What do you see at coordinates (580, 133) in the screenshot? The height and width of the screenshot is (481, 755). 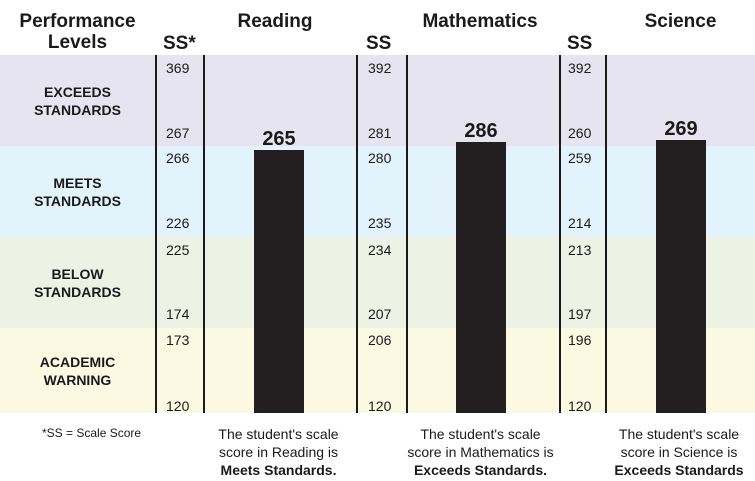 I see `tick-label: 260` at bounding box center [580, 133].